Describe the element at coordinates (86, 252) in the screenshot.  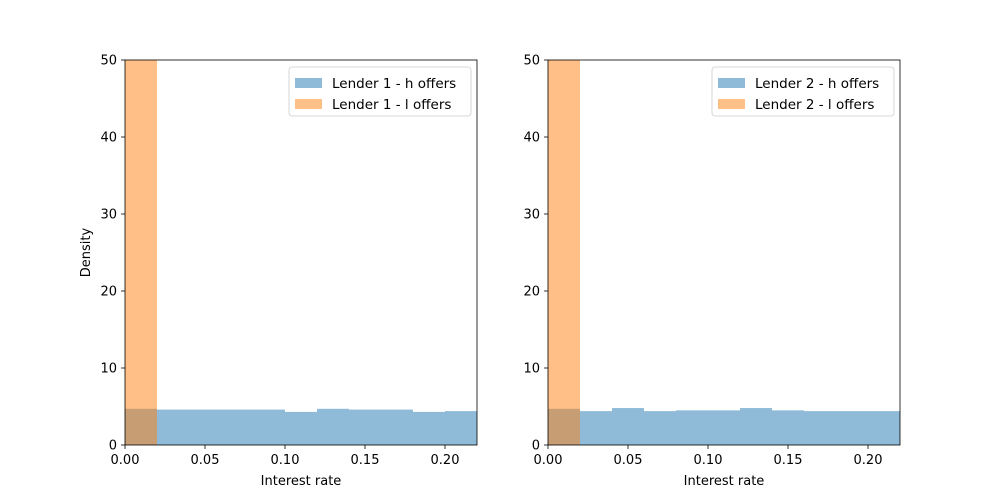
I see `y-axis-label: Density` at that location.